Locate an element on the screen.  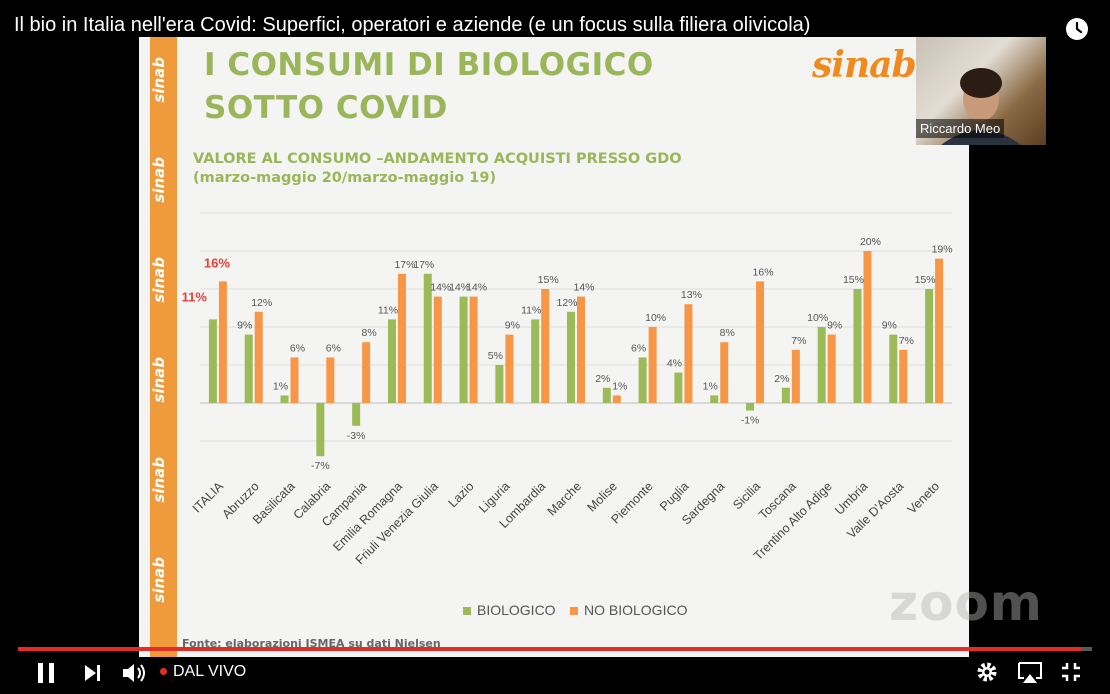
volume-icon is located at coordinates (134, 673).